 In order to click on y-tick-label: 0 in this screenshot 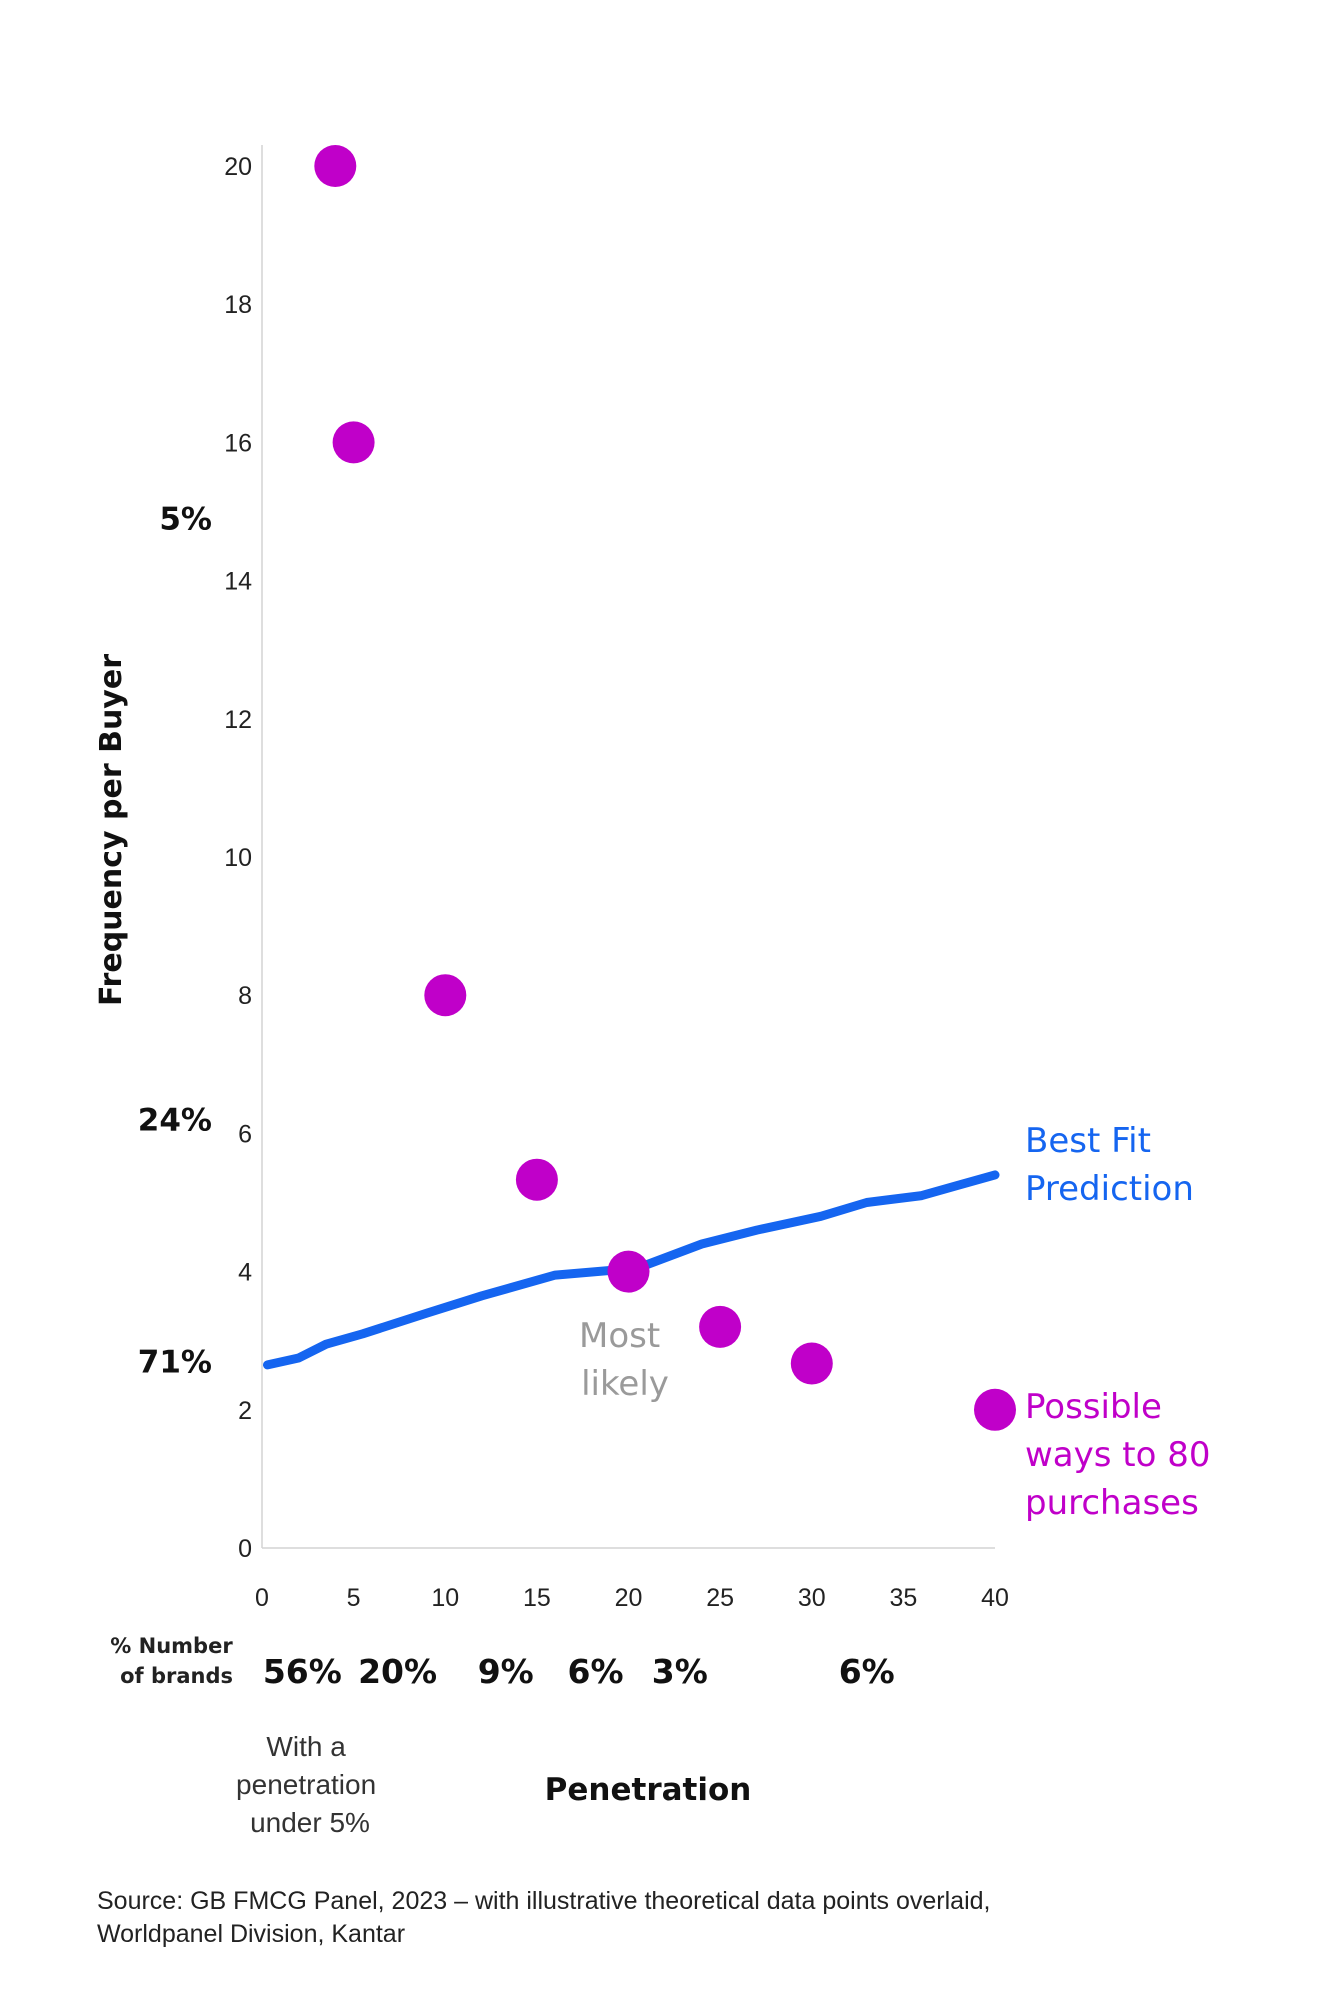, I will do `click(245, 1549)`.